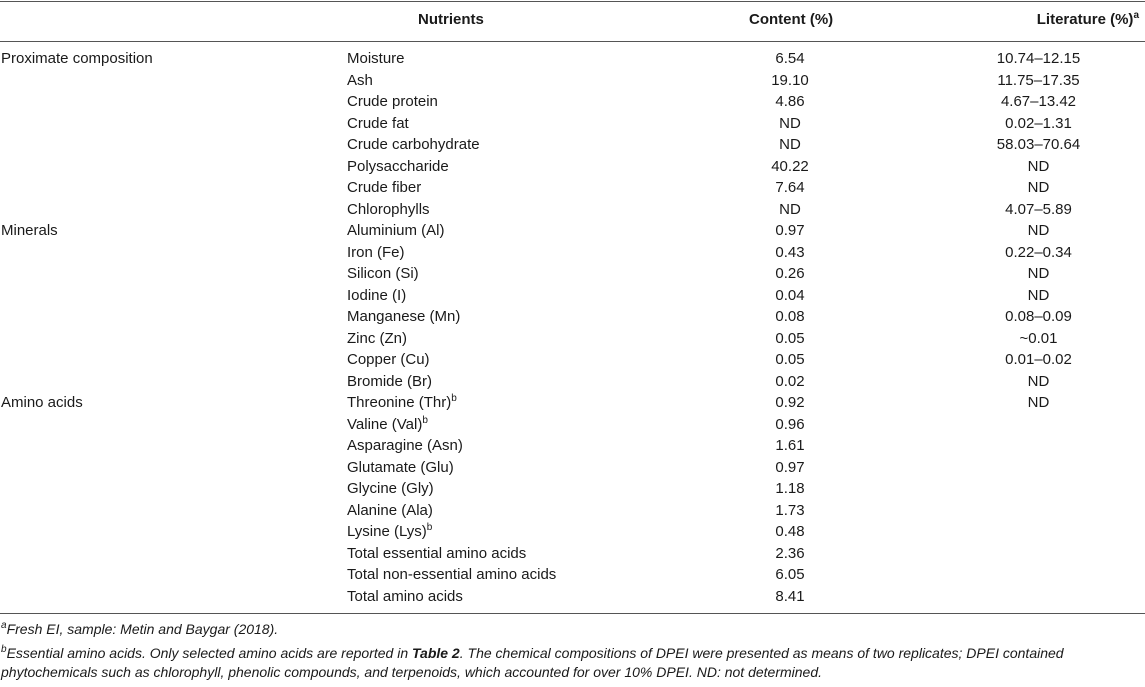 This screenshot has width=1145, height=687. What do you see at coordinates (790, 381) in the screenshot?
I see `cell-content: 0.02` at bounding box center [790, 381].